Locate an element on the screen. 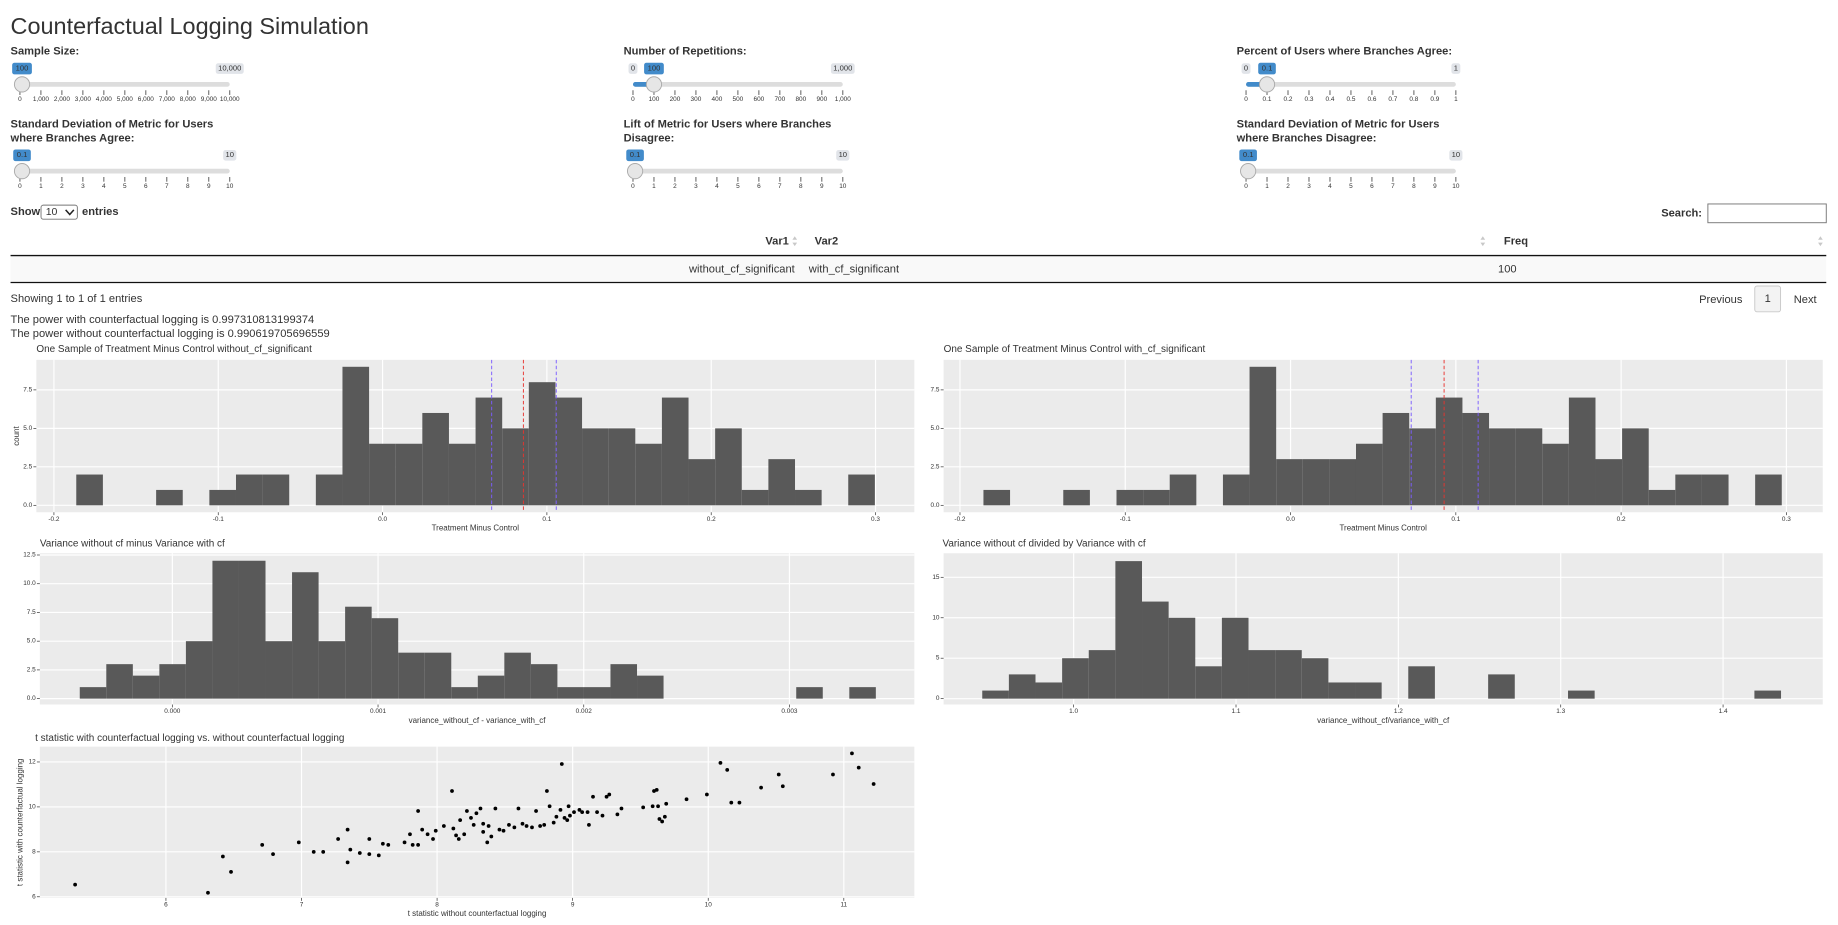  column-header: Var2 is located at coordinates (827, 241).